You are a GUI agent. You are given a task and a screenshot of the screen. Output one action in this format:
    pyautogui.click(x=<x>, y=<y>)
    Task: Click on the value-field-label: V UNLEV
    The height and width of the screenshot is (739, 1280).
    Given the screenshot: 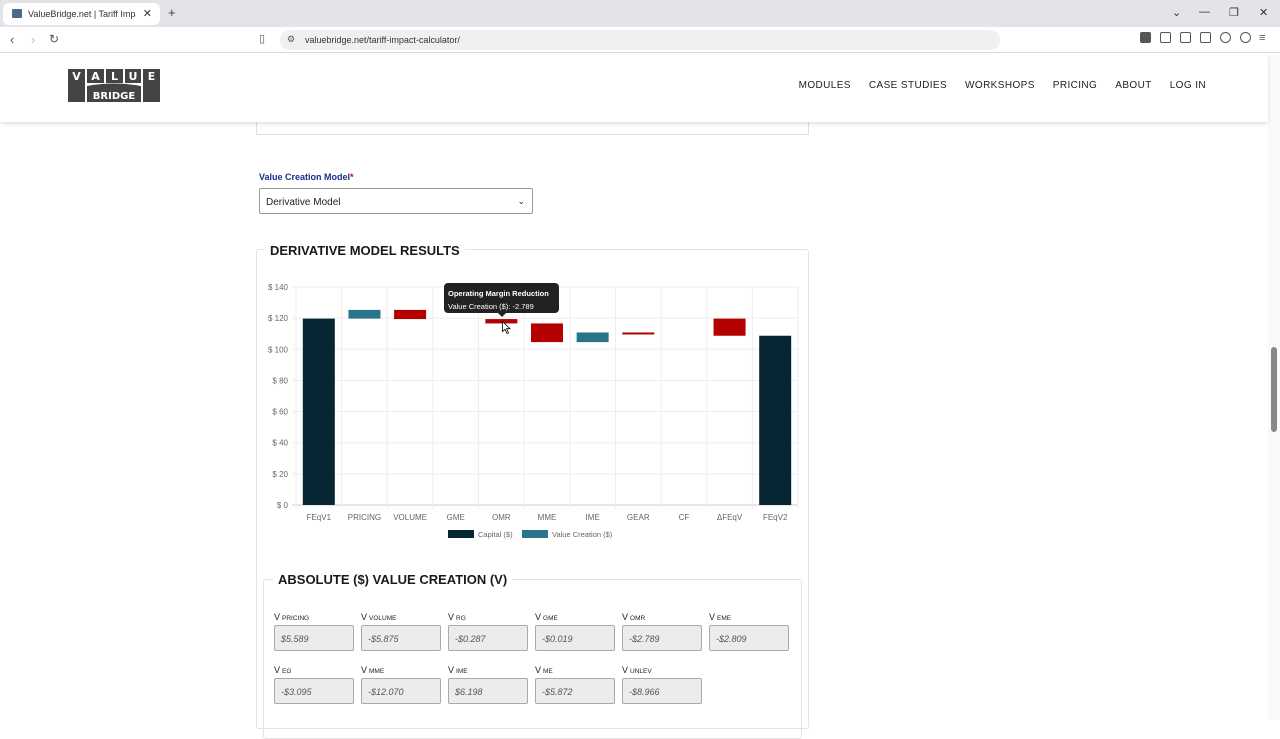 What is the action you would take?
    pyautogui.click(x=637, y=670)
    